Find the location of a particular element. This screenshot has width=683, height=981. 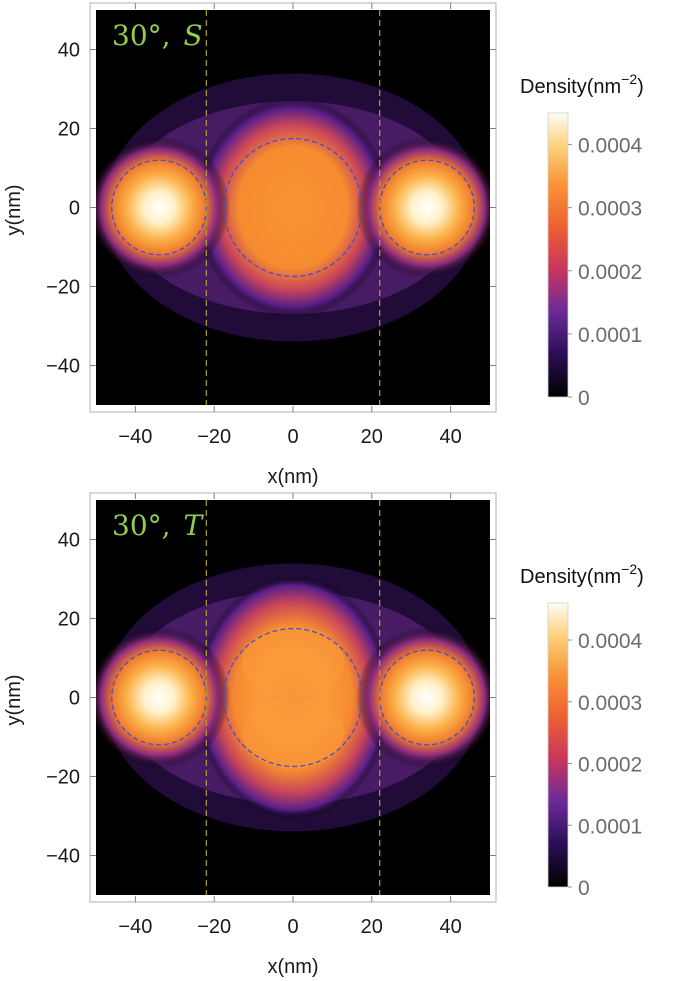

panel-label-state: S is located at coordinates (192, 35).